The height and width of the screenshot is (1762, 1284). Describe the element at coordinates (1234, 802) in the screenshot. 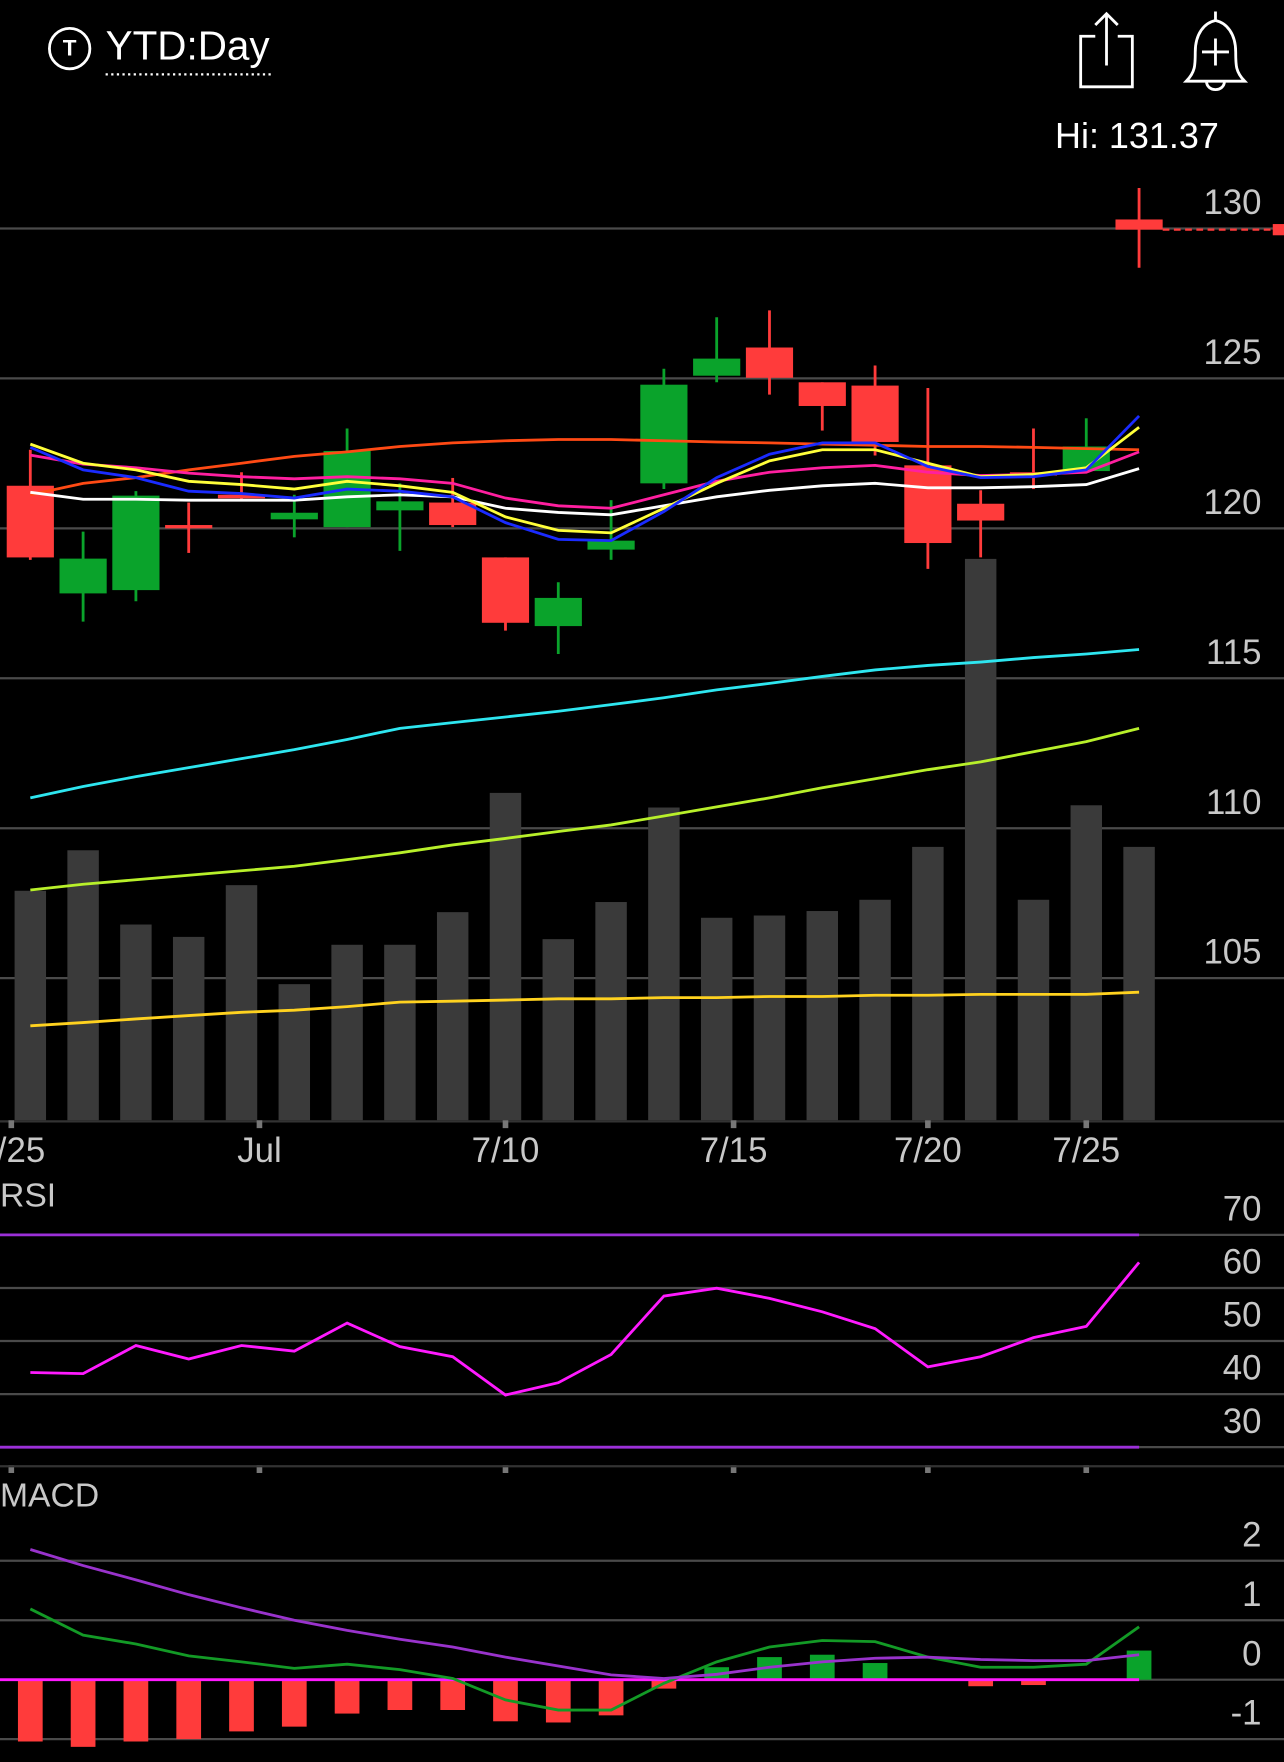

I see `y-tick-label: 110` at that location.